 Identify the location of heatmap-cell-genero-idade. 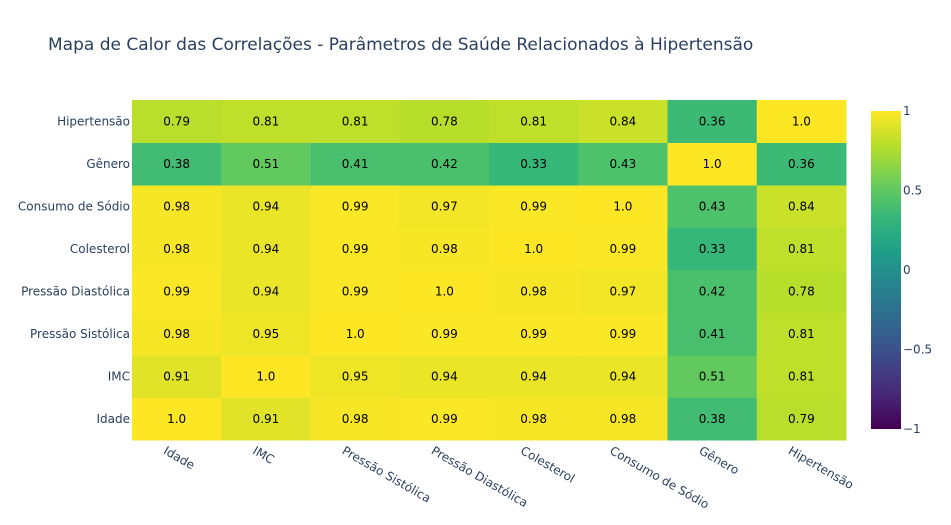
(177, 164).